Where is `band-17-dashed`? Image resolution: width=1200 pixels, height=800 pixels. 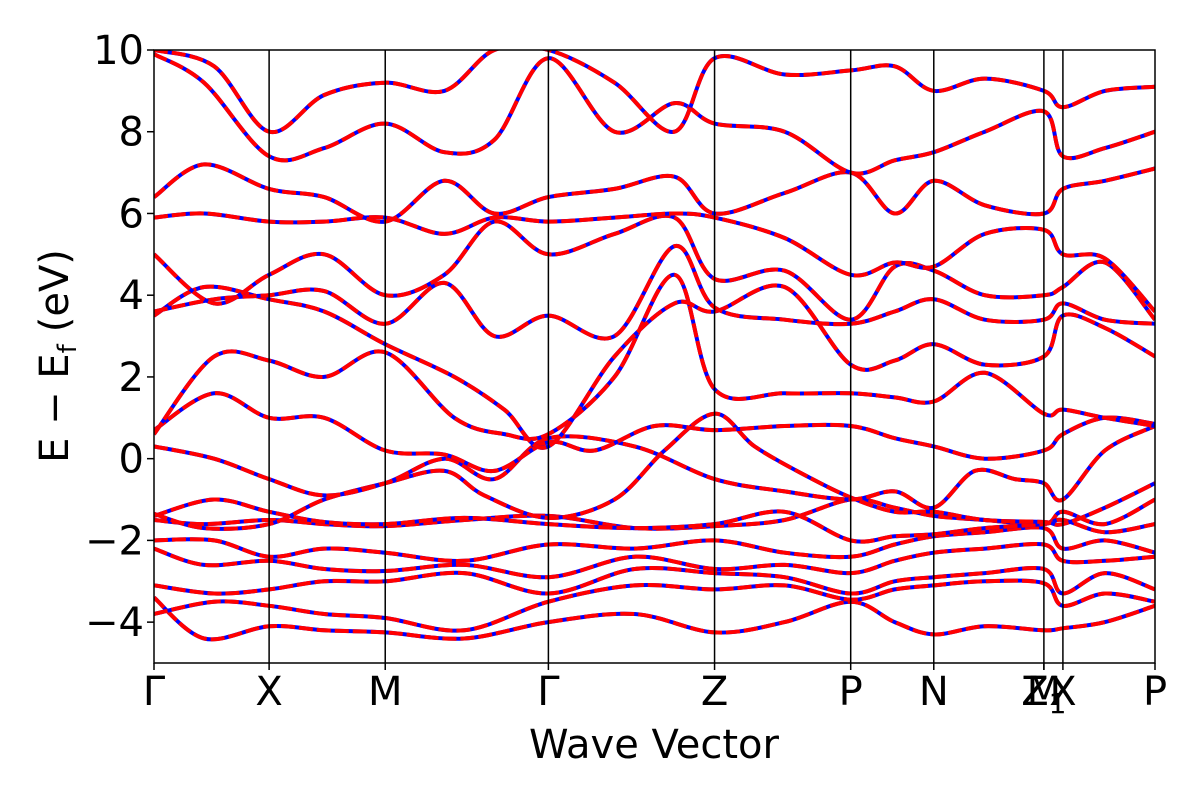
band-17-dashed is located at coordinates (654, 92).